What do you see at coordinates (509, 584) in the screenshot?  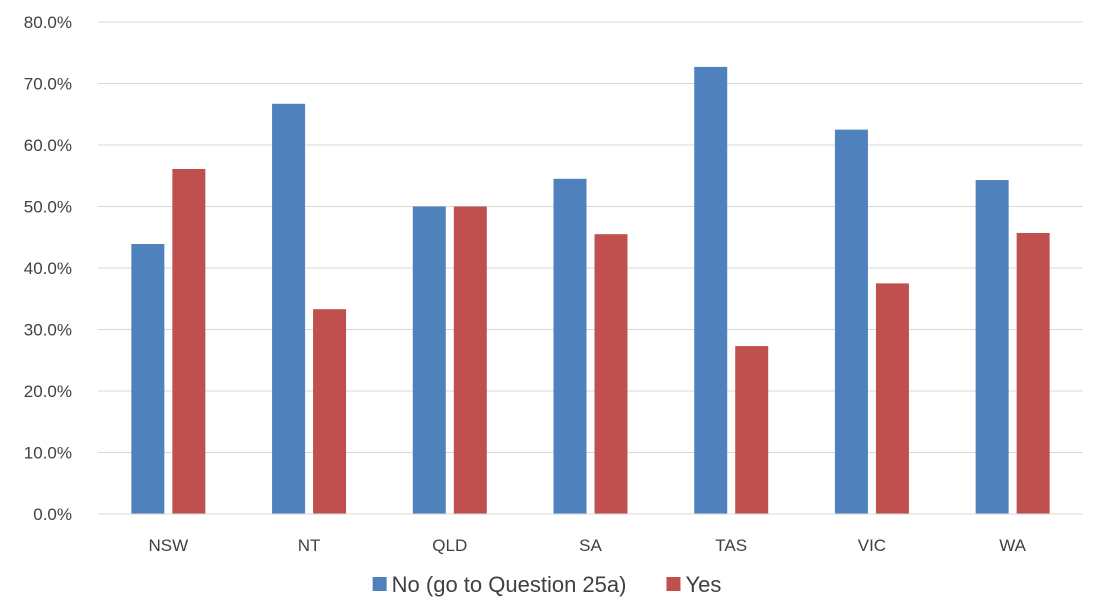 I see `legend-label: No (go to Question 25a)` at bounding box center [509, 584].